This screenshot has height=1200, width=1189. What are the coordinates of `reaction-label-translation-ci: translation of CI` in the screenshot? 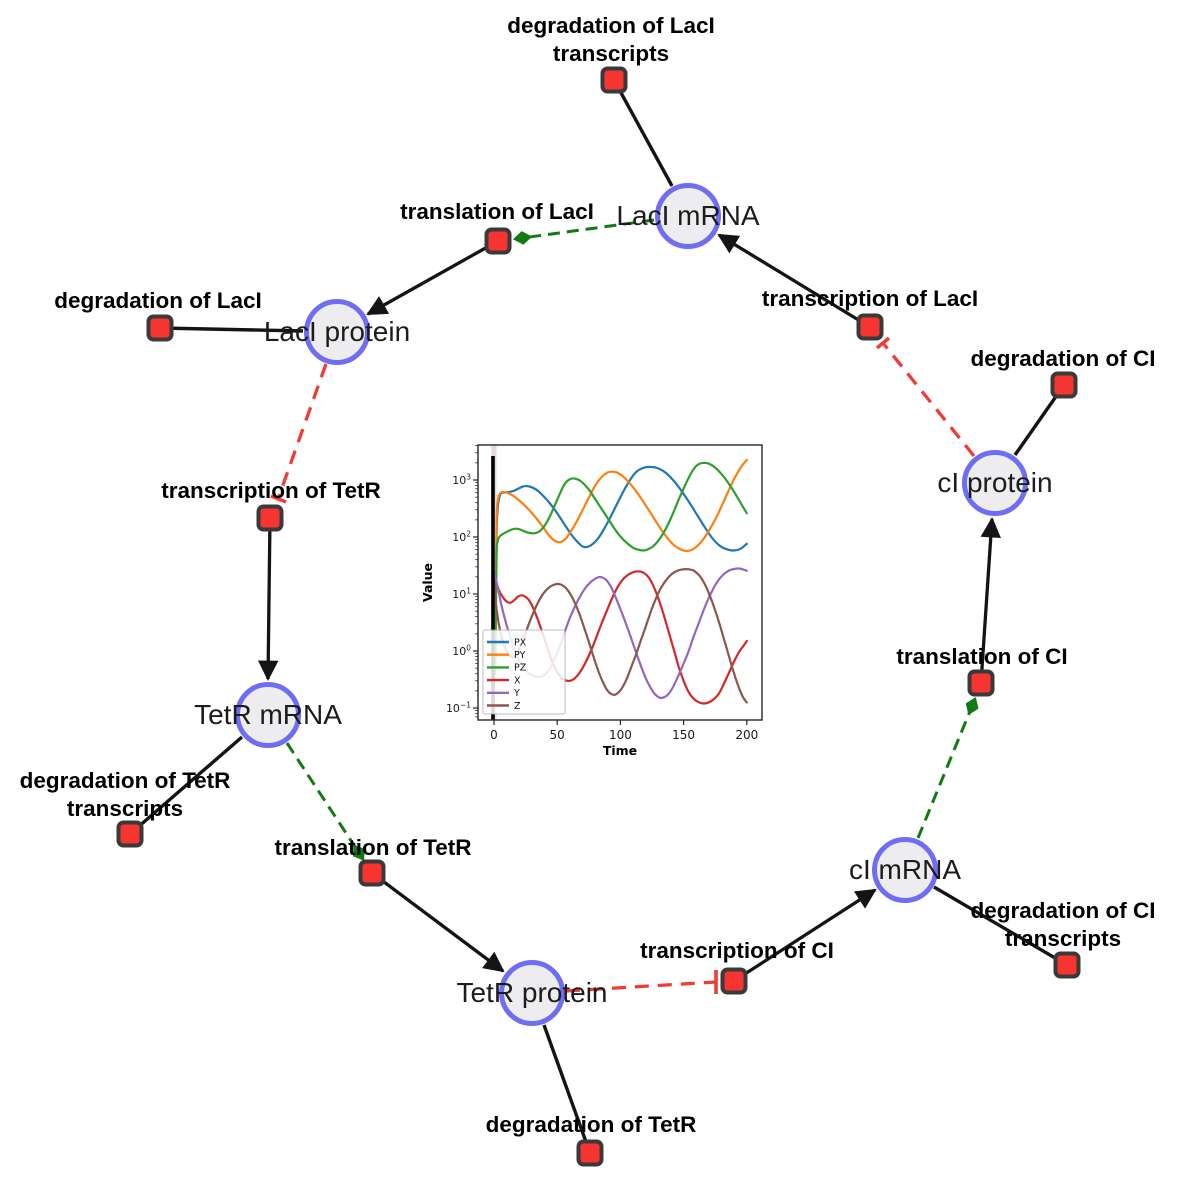 It's located at (981, 657).